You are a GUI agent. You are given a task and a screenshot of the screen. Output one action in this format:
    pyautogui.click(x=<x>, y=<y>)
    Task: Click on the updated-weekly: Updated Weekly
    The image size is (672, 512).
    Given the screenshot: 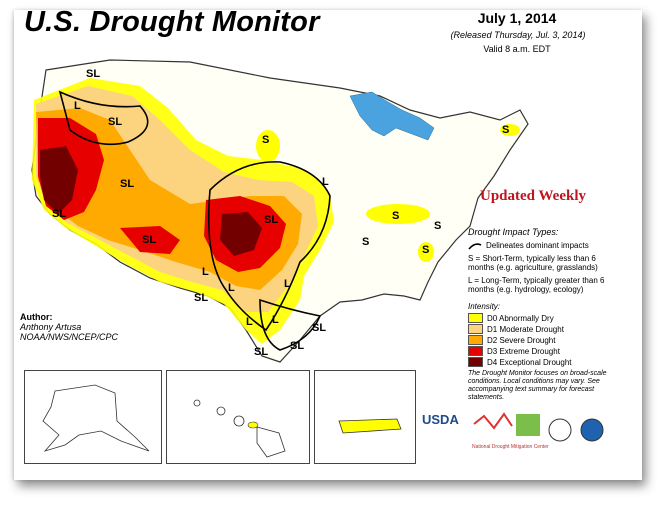 What is the action you would take?
    pyautogui.click(x=533, y=196)
    